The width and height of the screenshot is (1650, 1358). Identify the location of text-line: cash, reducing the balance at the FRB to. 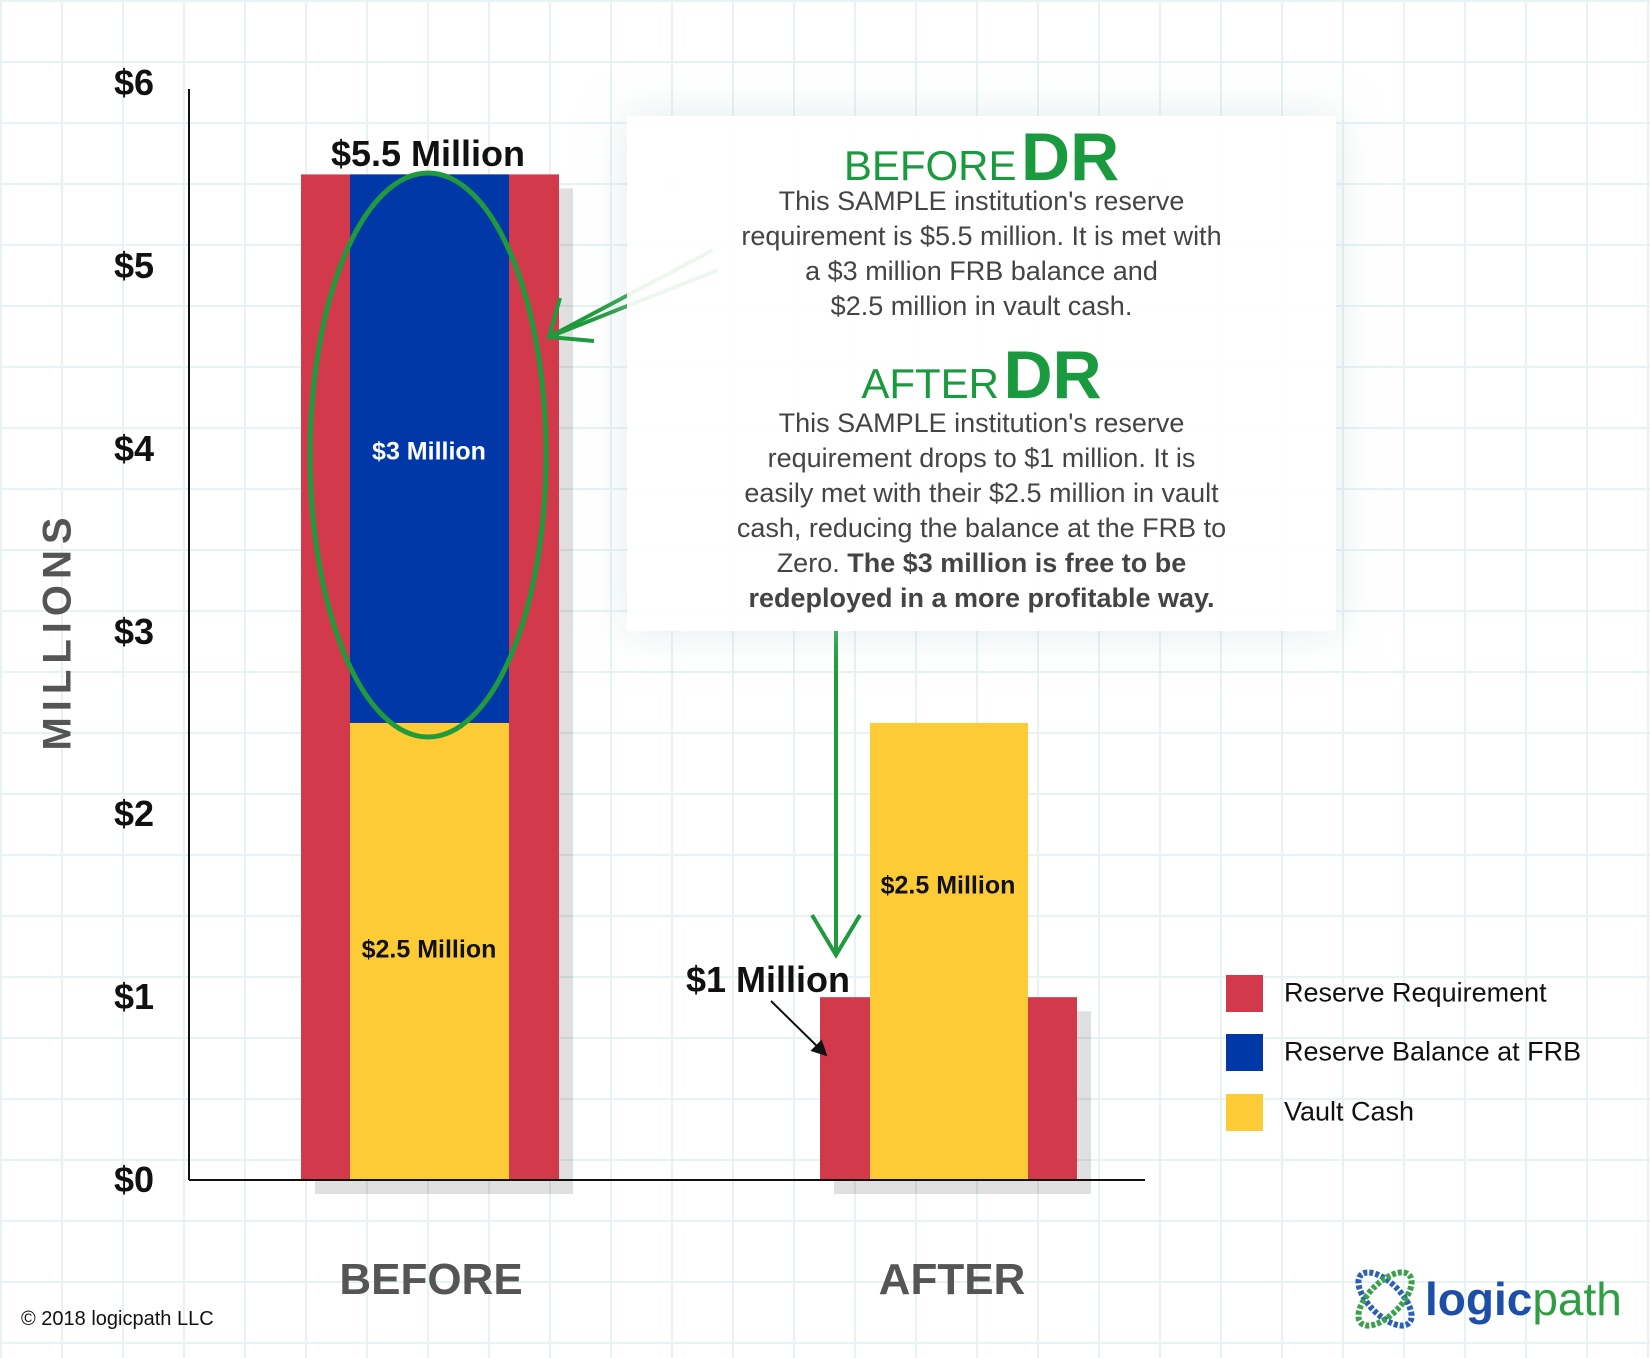
(981, 528).